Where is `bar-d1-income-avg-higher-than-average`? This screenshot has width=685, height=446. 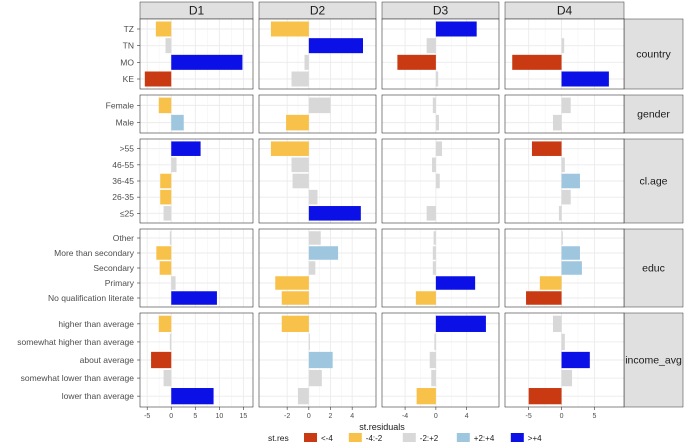
bar-d1-income-avg-higher-than-average is located at coordinates (165, 323).